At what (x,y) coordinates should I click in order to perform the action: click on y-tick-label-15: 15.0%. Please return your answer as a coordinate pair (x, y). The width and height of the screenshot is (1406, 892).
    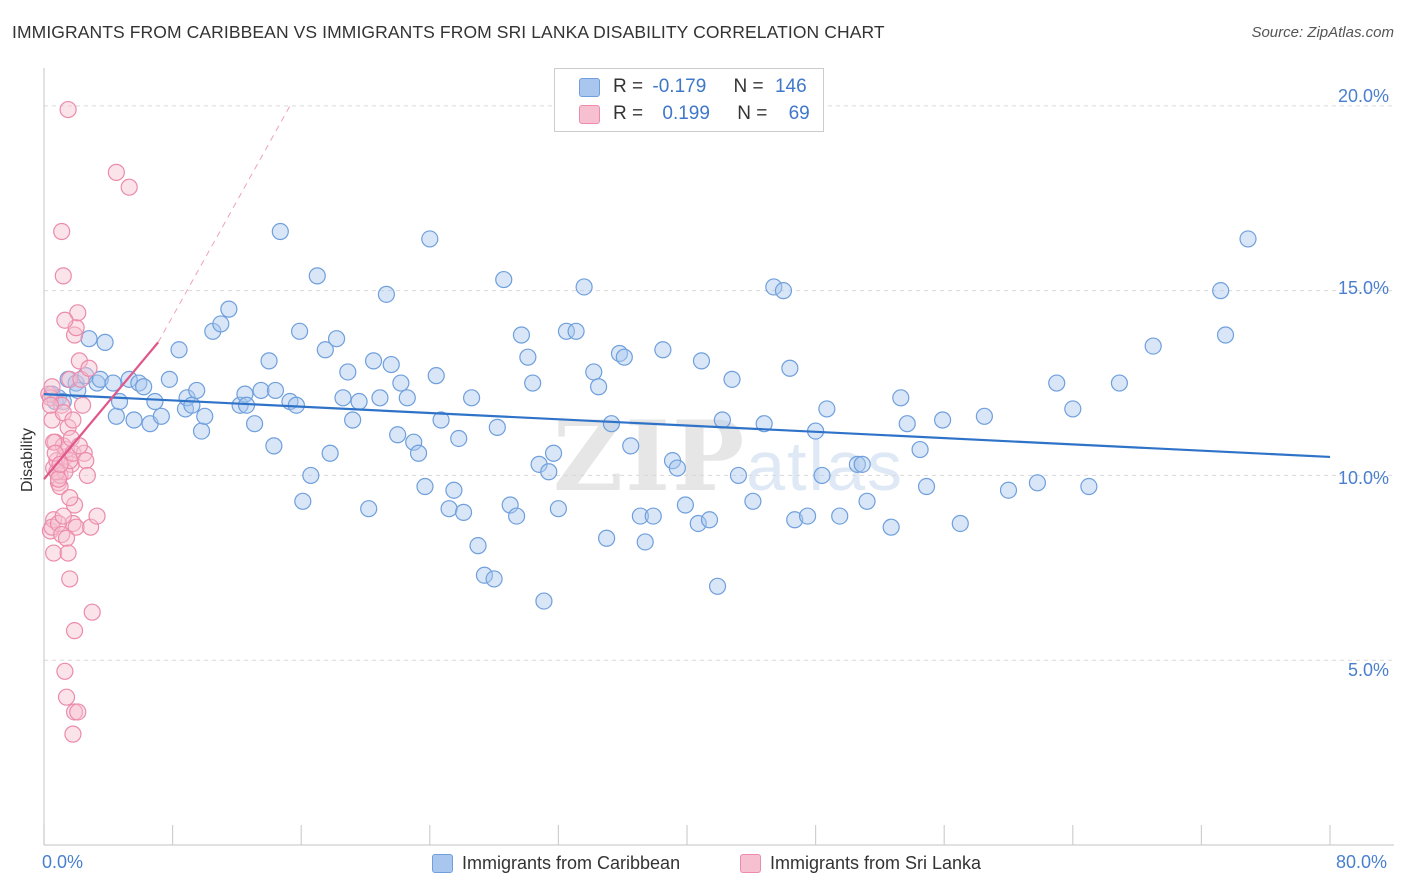
    Looking at the image, I should click on (1364, 288).